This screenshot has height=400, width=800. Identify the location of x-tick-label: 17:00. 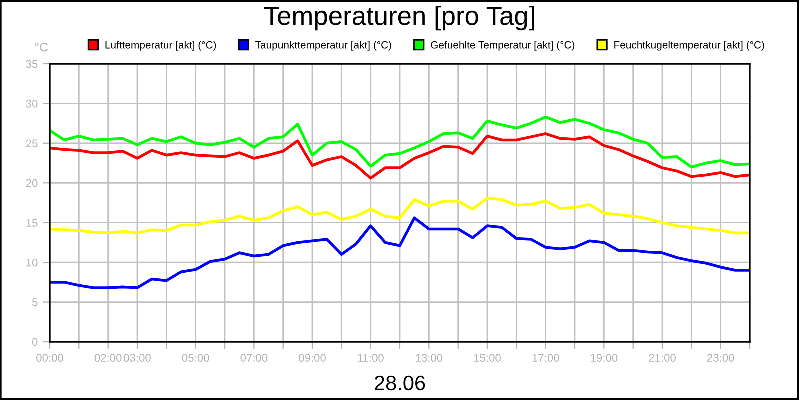
(546, 358).